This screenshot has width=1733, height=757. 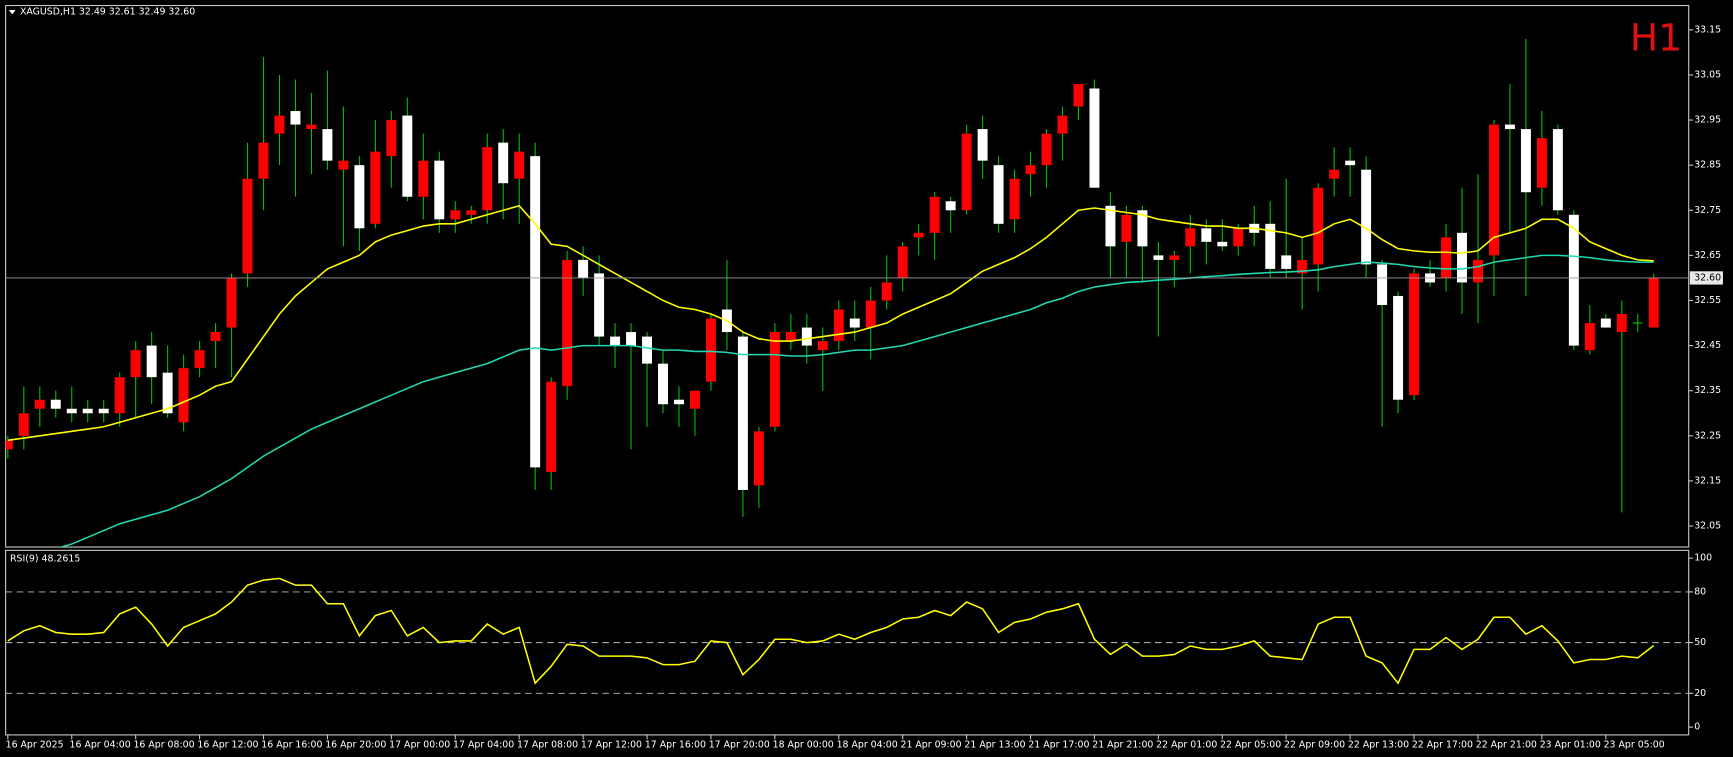 What do you see at coordinates (831, 631) in the screenshot?
I see `indicator-line` at bounding box center [831, 631].